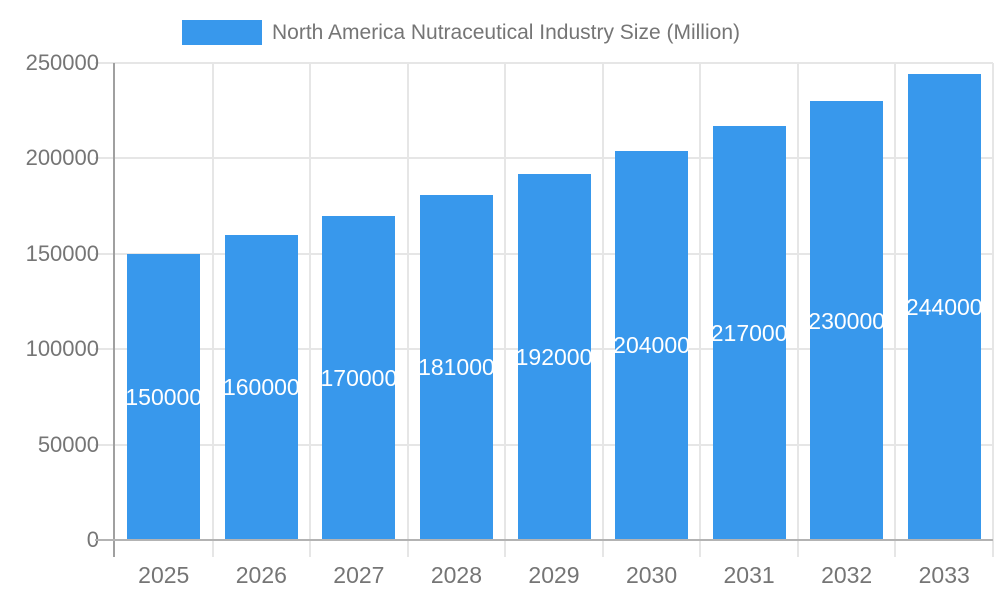 The width and height of the screenshot is (1000, 600). I want to click on x-axis-tick-label: 2027, so click(359, 575).